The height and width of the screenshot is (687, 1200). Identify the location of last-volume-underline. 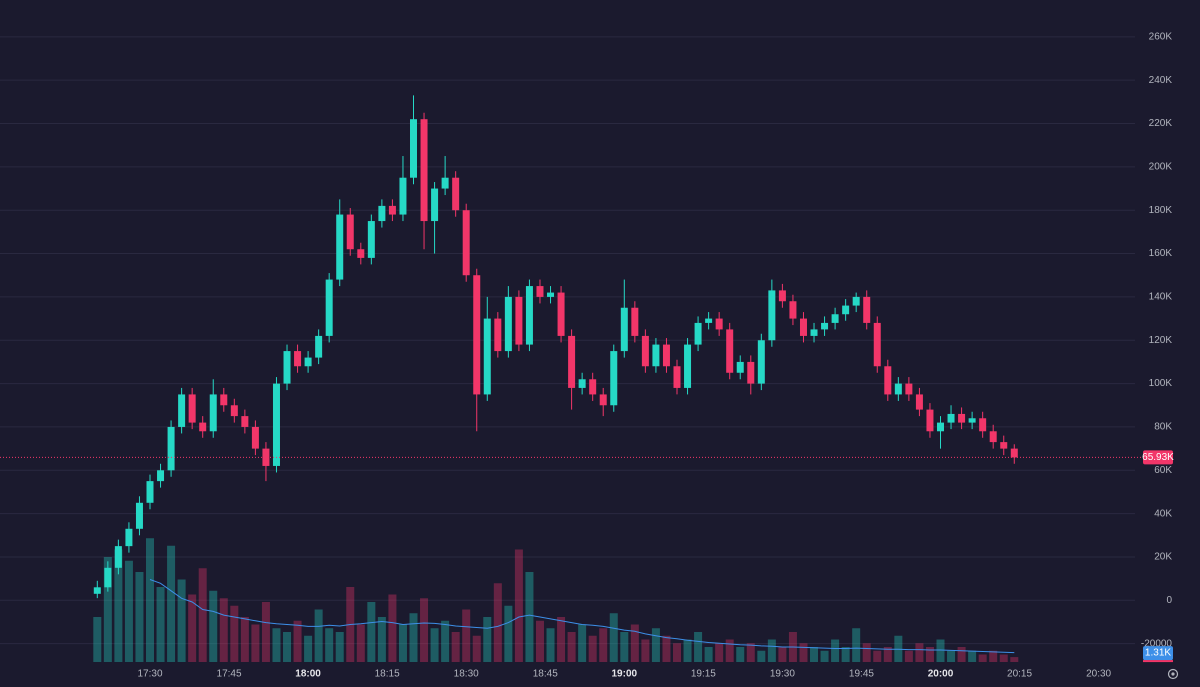
(1158, 661).